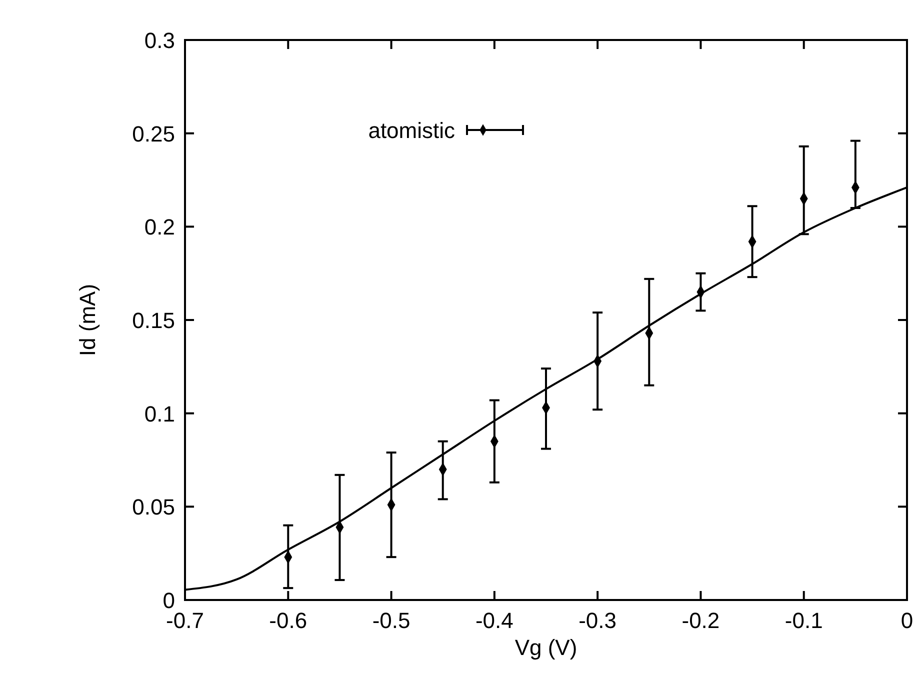  What do you see at coordinates (159, 413) in the screenshot?
I see `y-tick-label: 0.1` at bounding box center [159, 413].